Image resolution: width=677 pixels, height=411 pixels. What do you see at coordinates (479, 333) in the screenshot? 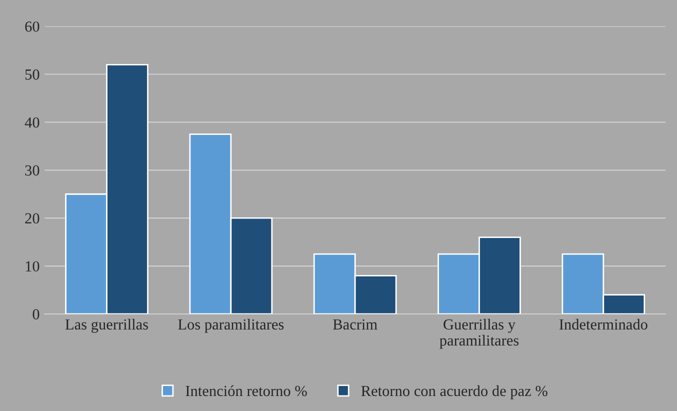
I see `x-tick-label: Guerrillas y paramilitares` at bounding box center [479, 333].